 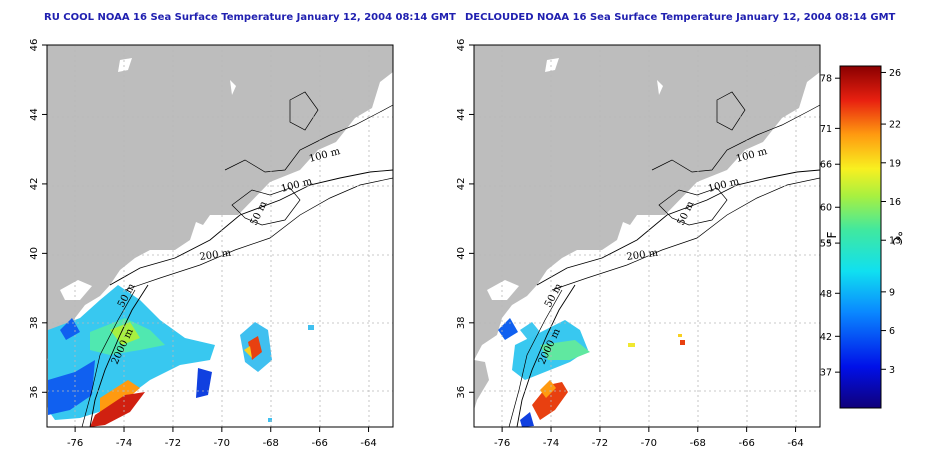 What do you see at coordinates (826, 208) in the screenshot?
I see `fahrenheit-tick-label: 60` at bounding box center [826, 208].